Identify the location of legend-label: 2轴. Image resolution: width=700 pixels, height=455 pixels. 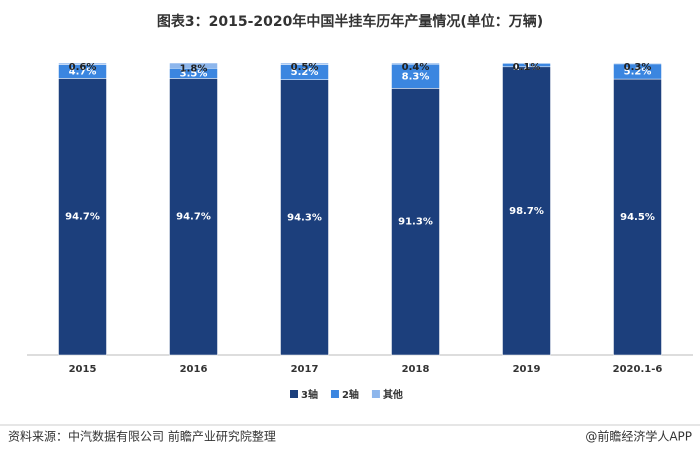
(350, 394).